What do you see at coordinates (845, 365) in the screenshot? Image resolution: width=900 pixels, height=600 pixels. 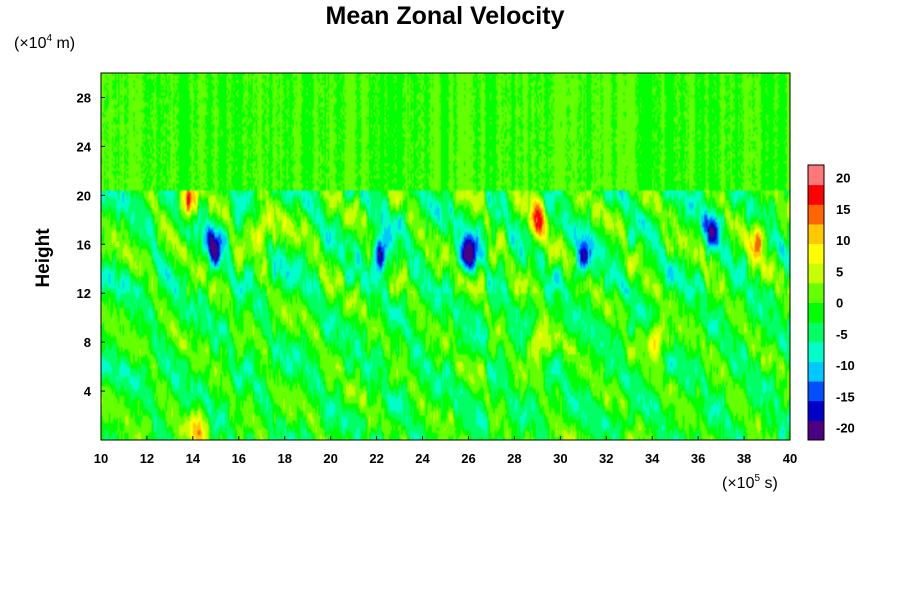 I see `colorbar-tick-label: -10` at bounding box center [845, 365].